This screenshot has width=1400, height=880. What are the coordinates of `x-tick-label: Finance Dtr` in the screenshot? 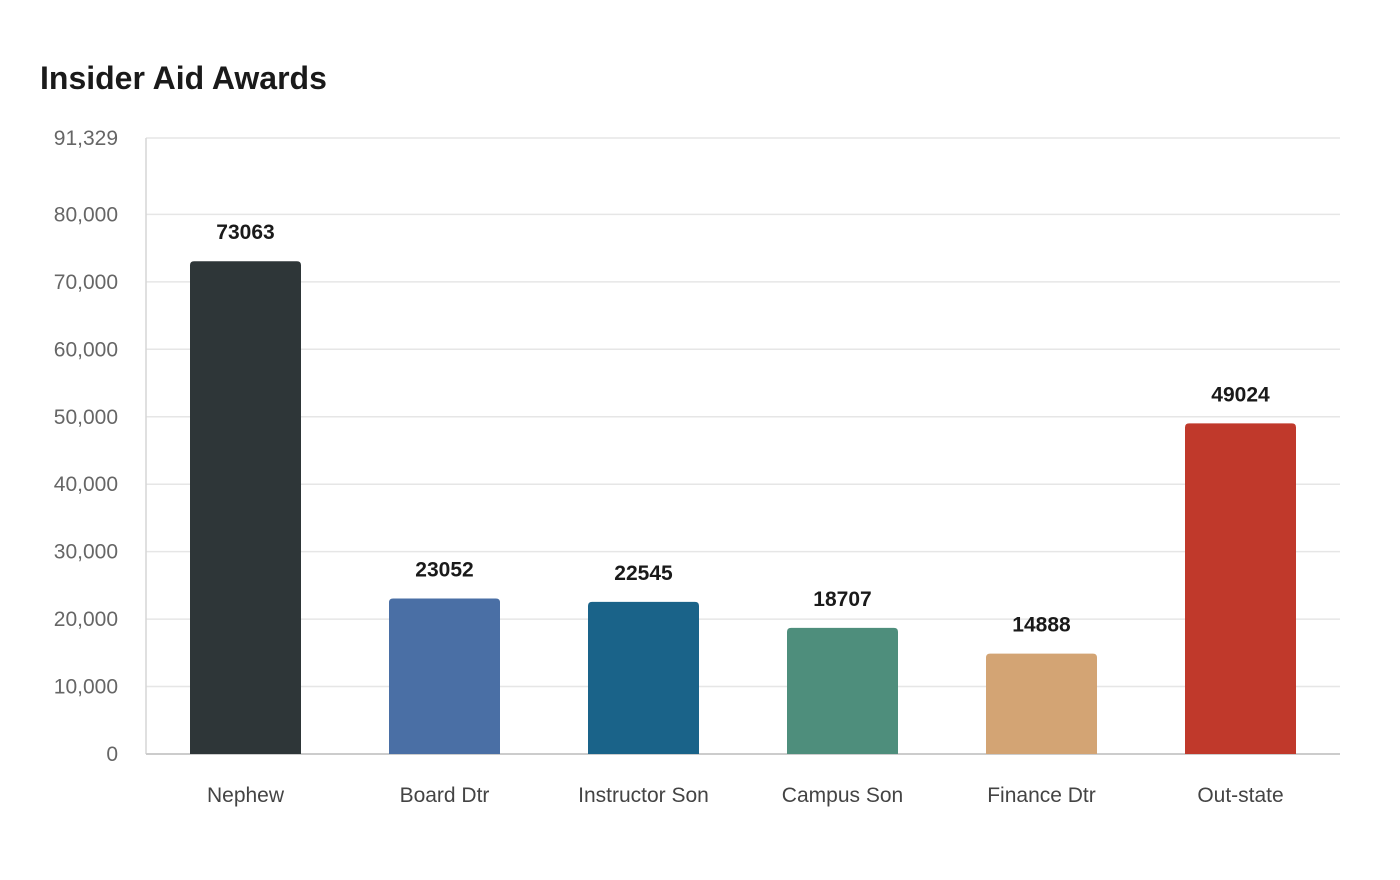 It's located at (1041, 795).